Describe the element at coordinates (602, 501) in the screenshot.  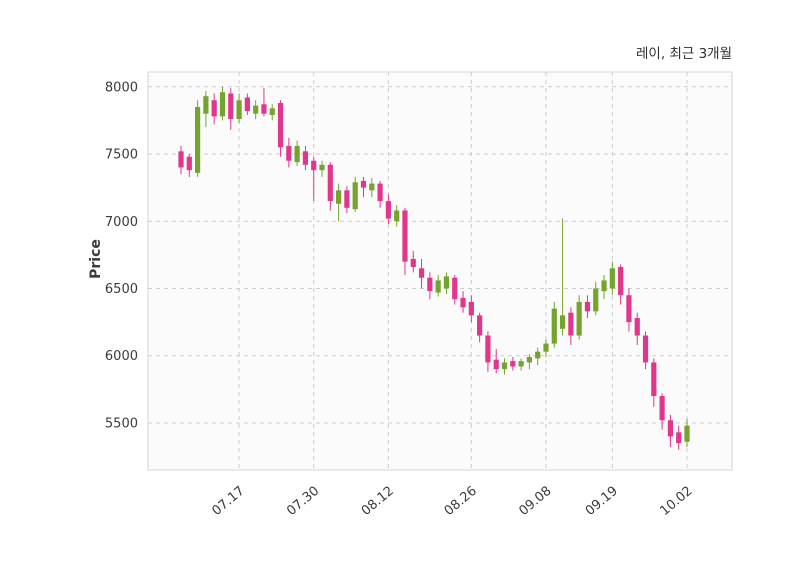
I see `x-tick-label: 09.19` at that location.